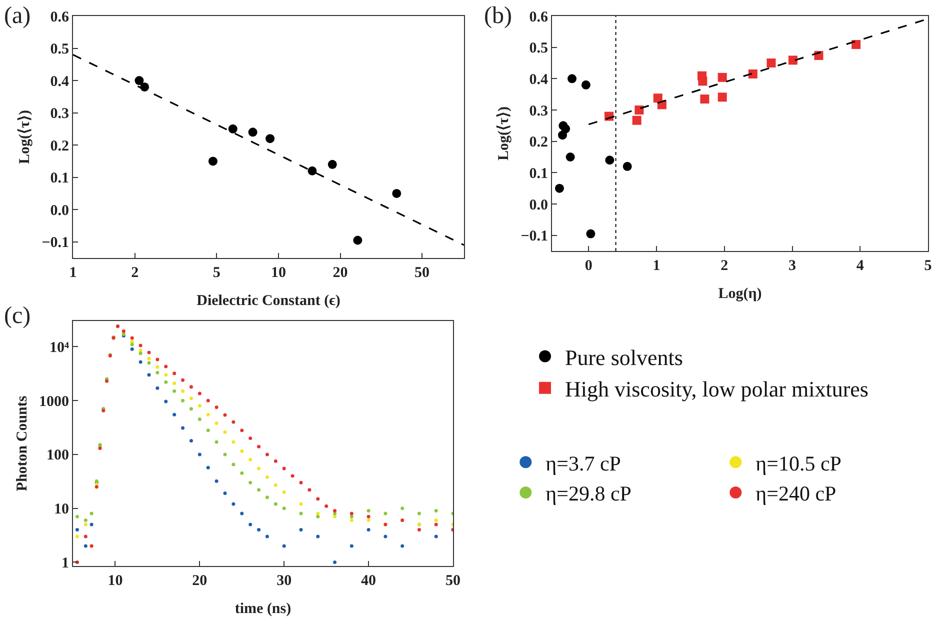 Image resolution: width=938 pixels, height=618 pixels. What do you see at coordinates (716, 389) in the screenshot?
I see `legend-label: High viscosity, low polar mixtures` at bounding box center [716, 389].